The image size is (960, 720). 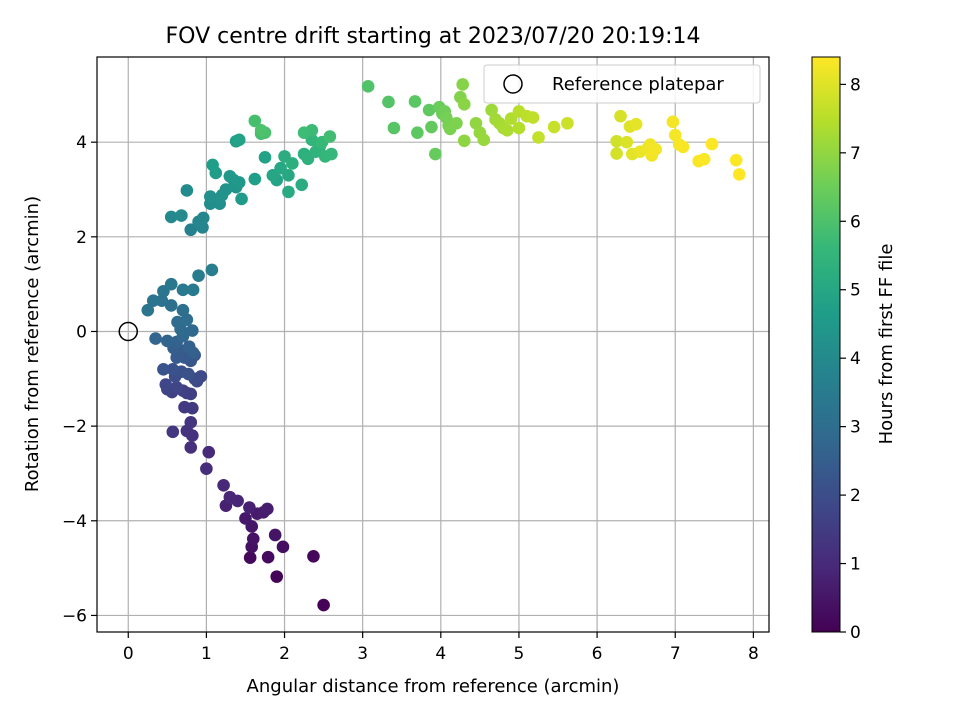 I want to click on x-tick-label: 6, so click(x=597, y=654).